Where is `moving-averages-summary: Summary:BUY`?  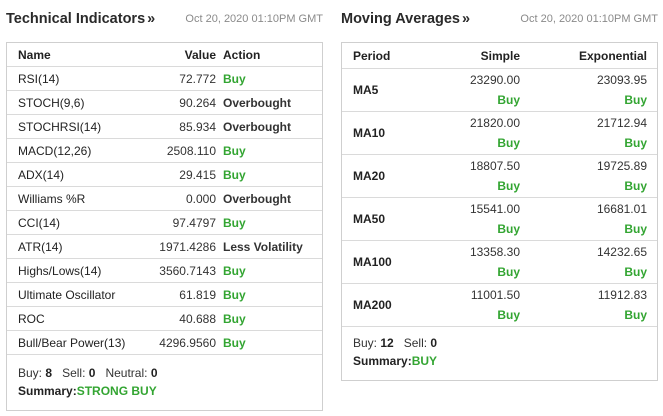
moving-averages-summary: Summary:BUY is located at coordinates (395, 361).